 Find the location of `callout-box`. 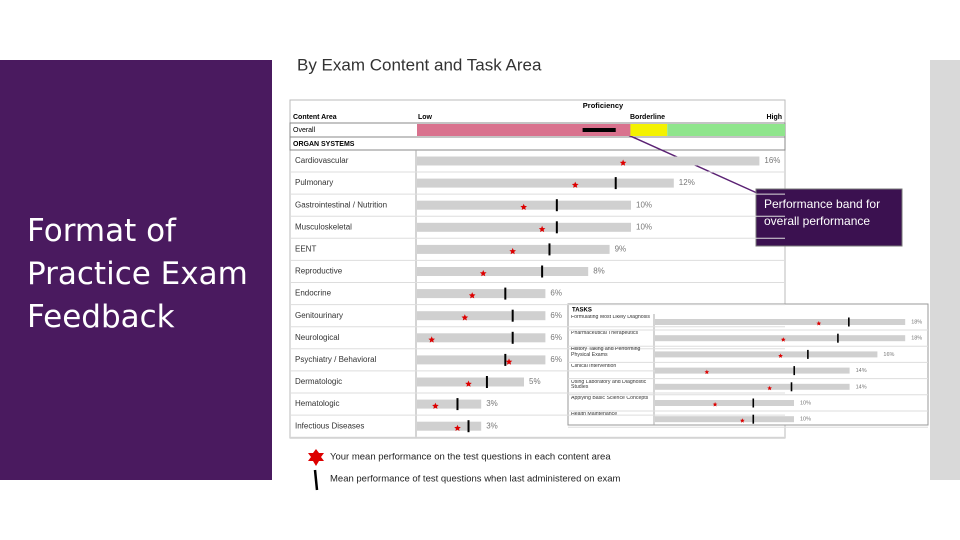

callout-box is located at coordinates (829, 217).